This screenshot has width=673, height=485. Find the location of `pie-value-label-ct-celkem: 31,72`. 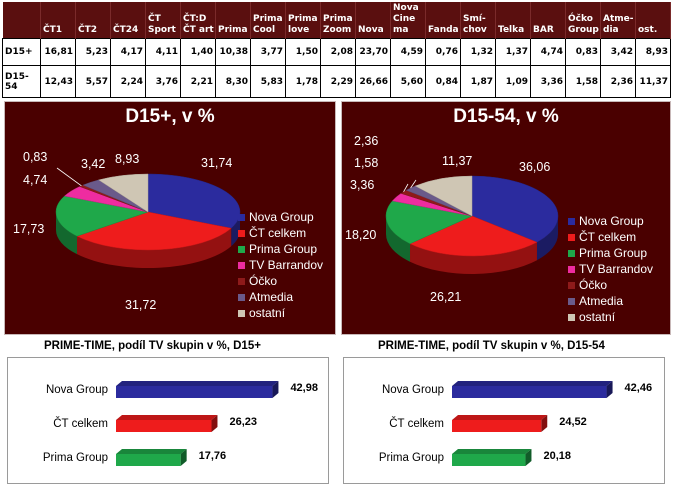

pie-value-label-ct-celkem: 31,72 is located at coordinates (141, 305).